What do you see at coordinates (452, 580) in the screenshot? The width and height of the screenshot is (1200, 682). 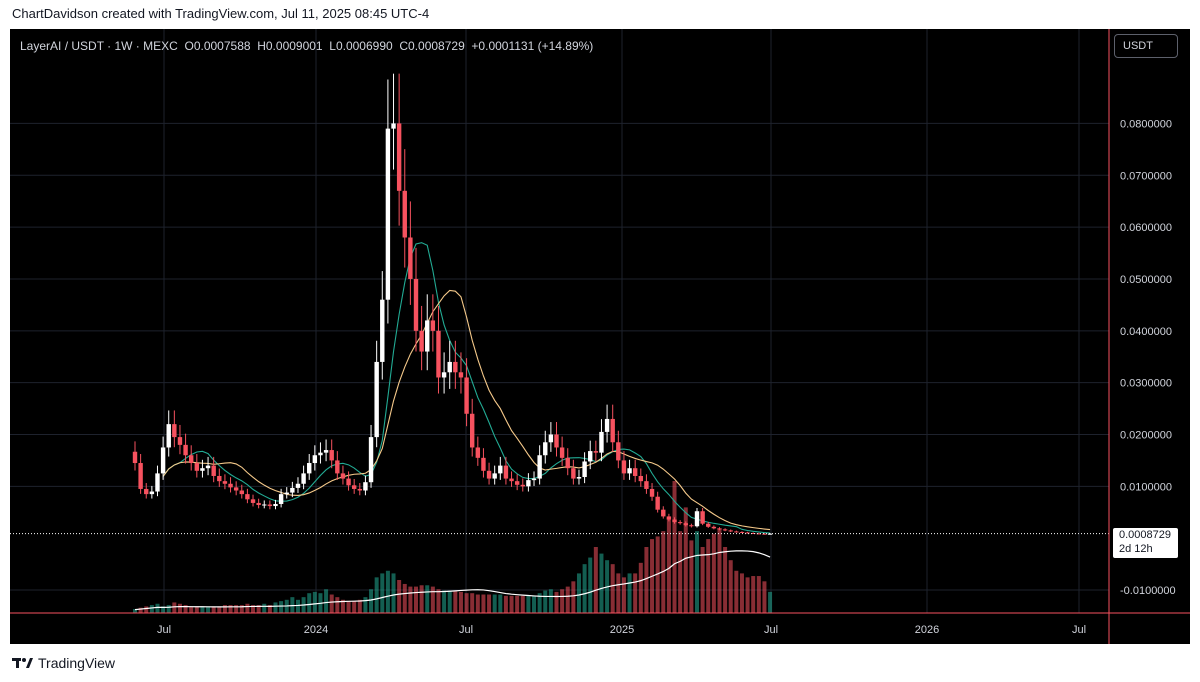 I see `volume-average-line` at bounding box center [452, 580].